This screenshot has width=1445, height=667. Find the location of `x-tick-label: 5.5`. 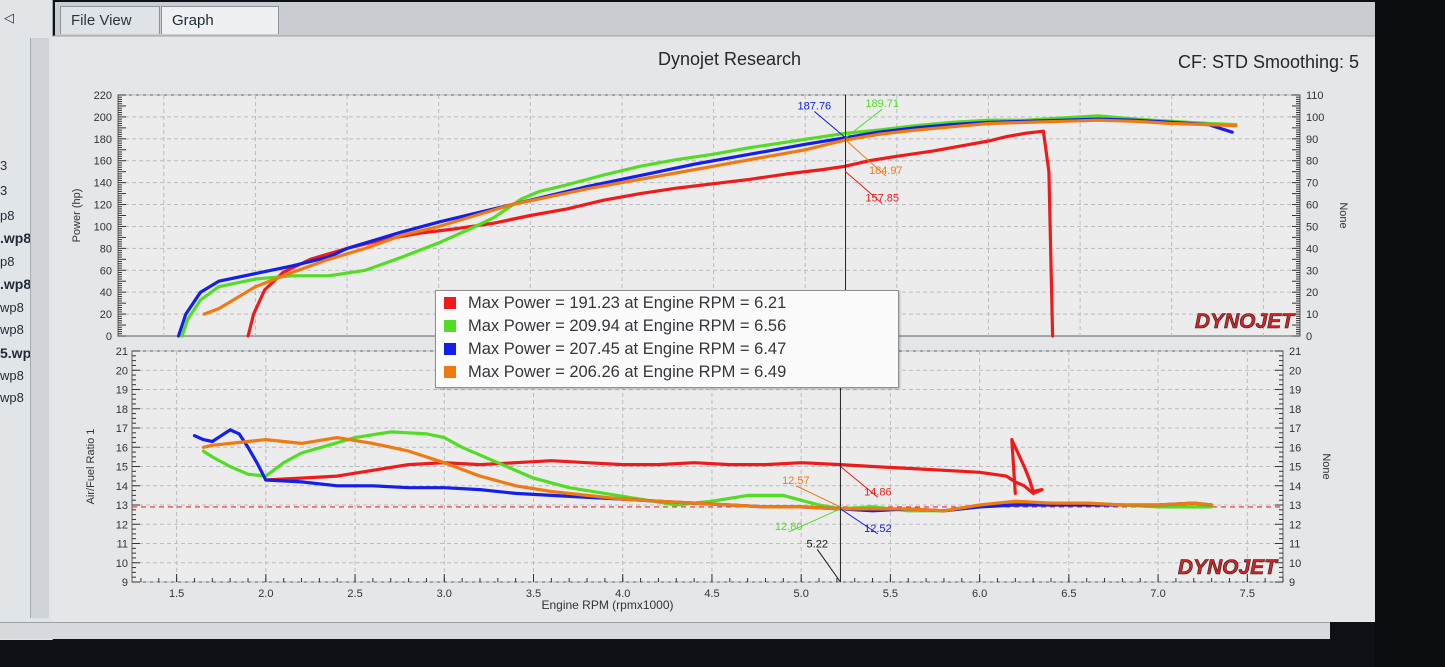

x-tick-label: 5.5 is located at coordinates (890, 594).